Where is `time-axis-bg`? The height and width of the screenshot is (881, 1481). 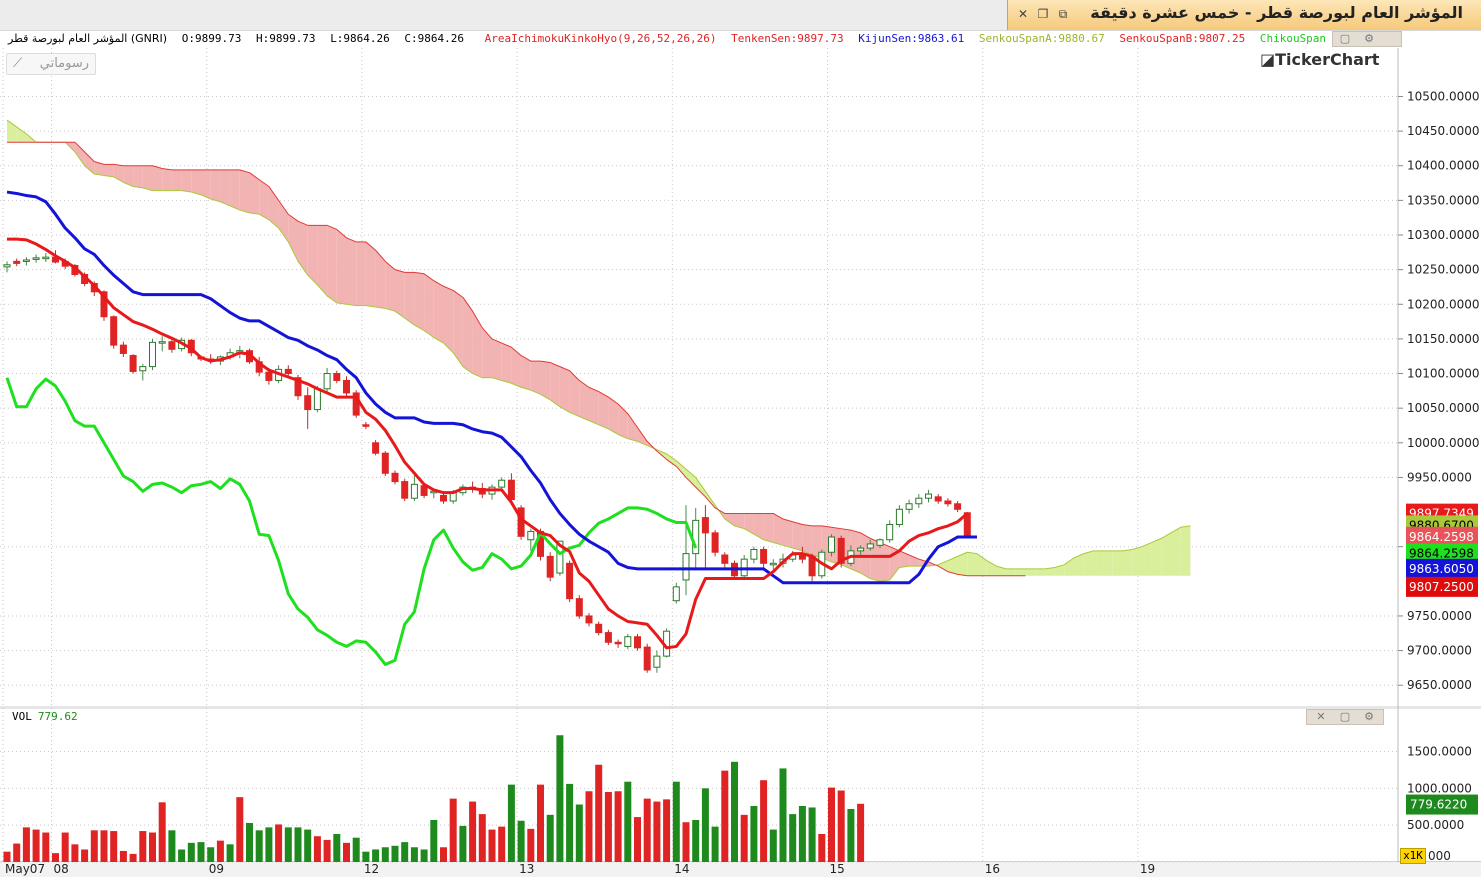 time-axis-bg is located at coordinates (740, 869).